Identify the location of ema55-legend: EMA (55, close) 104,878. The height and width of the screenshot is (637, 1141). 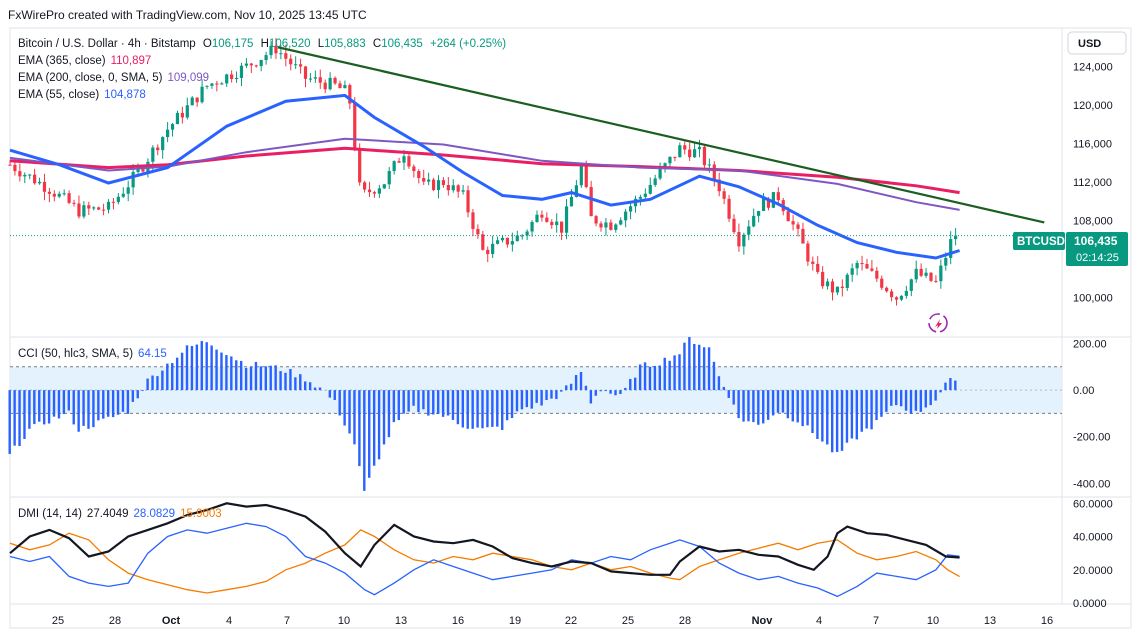
(82, 95).